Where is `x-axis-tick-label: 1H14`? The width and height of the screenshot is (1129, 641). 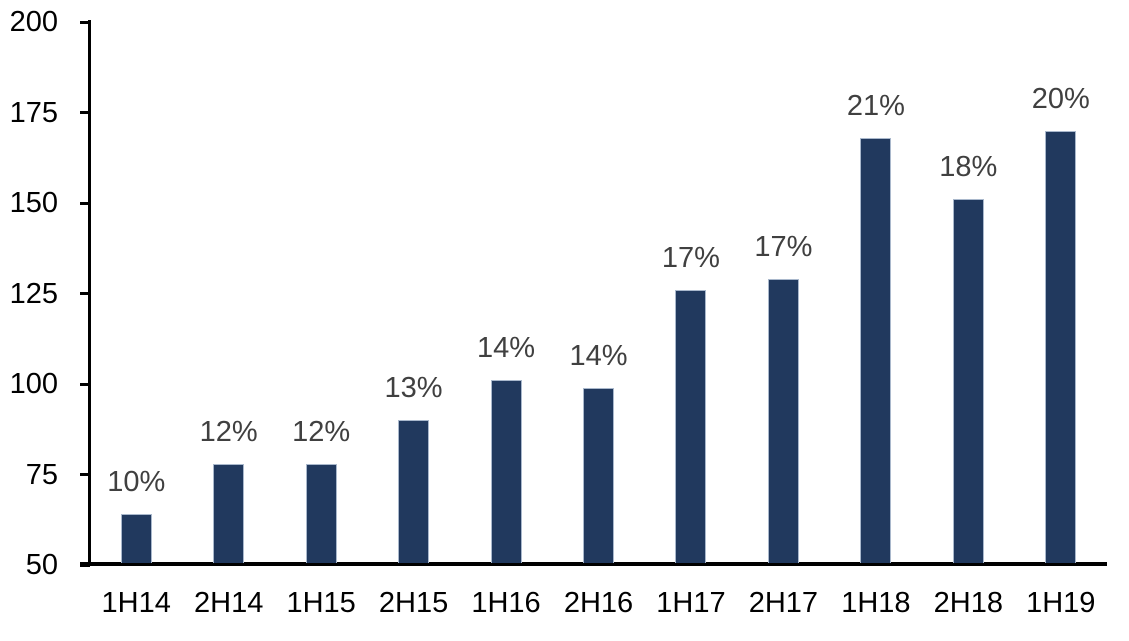
x-axis-tick-label: 1H14 is located at coordinates (136, 603).